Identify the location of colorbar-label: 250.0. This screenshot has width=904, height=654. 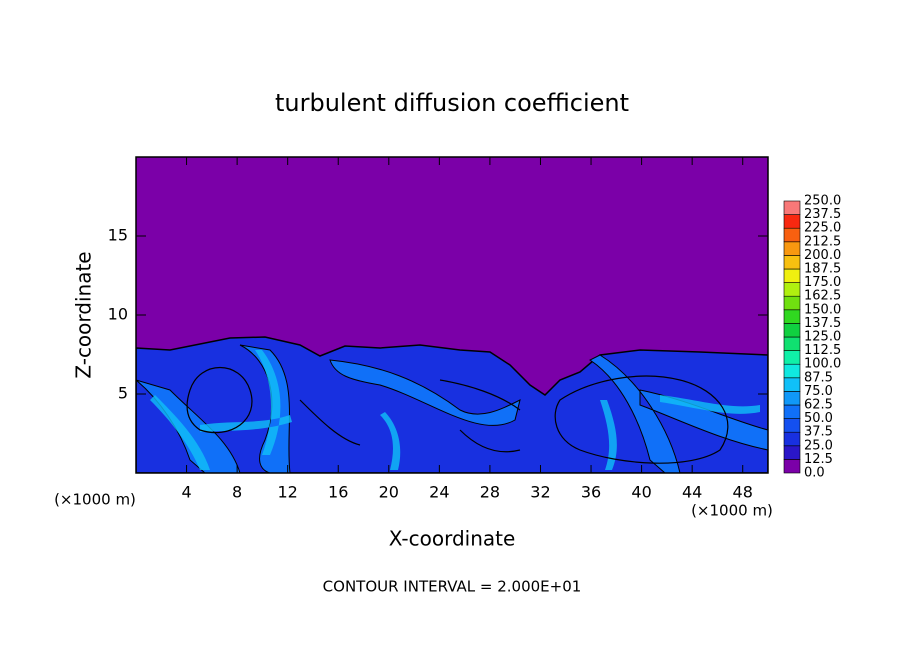
(822, 201).